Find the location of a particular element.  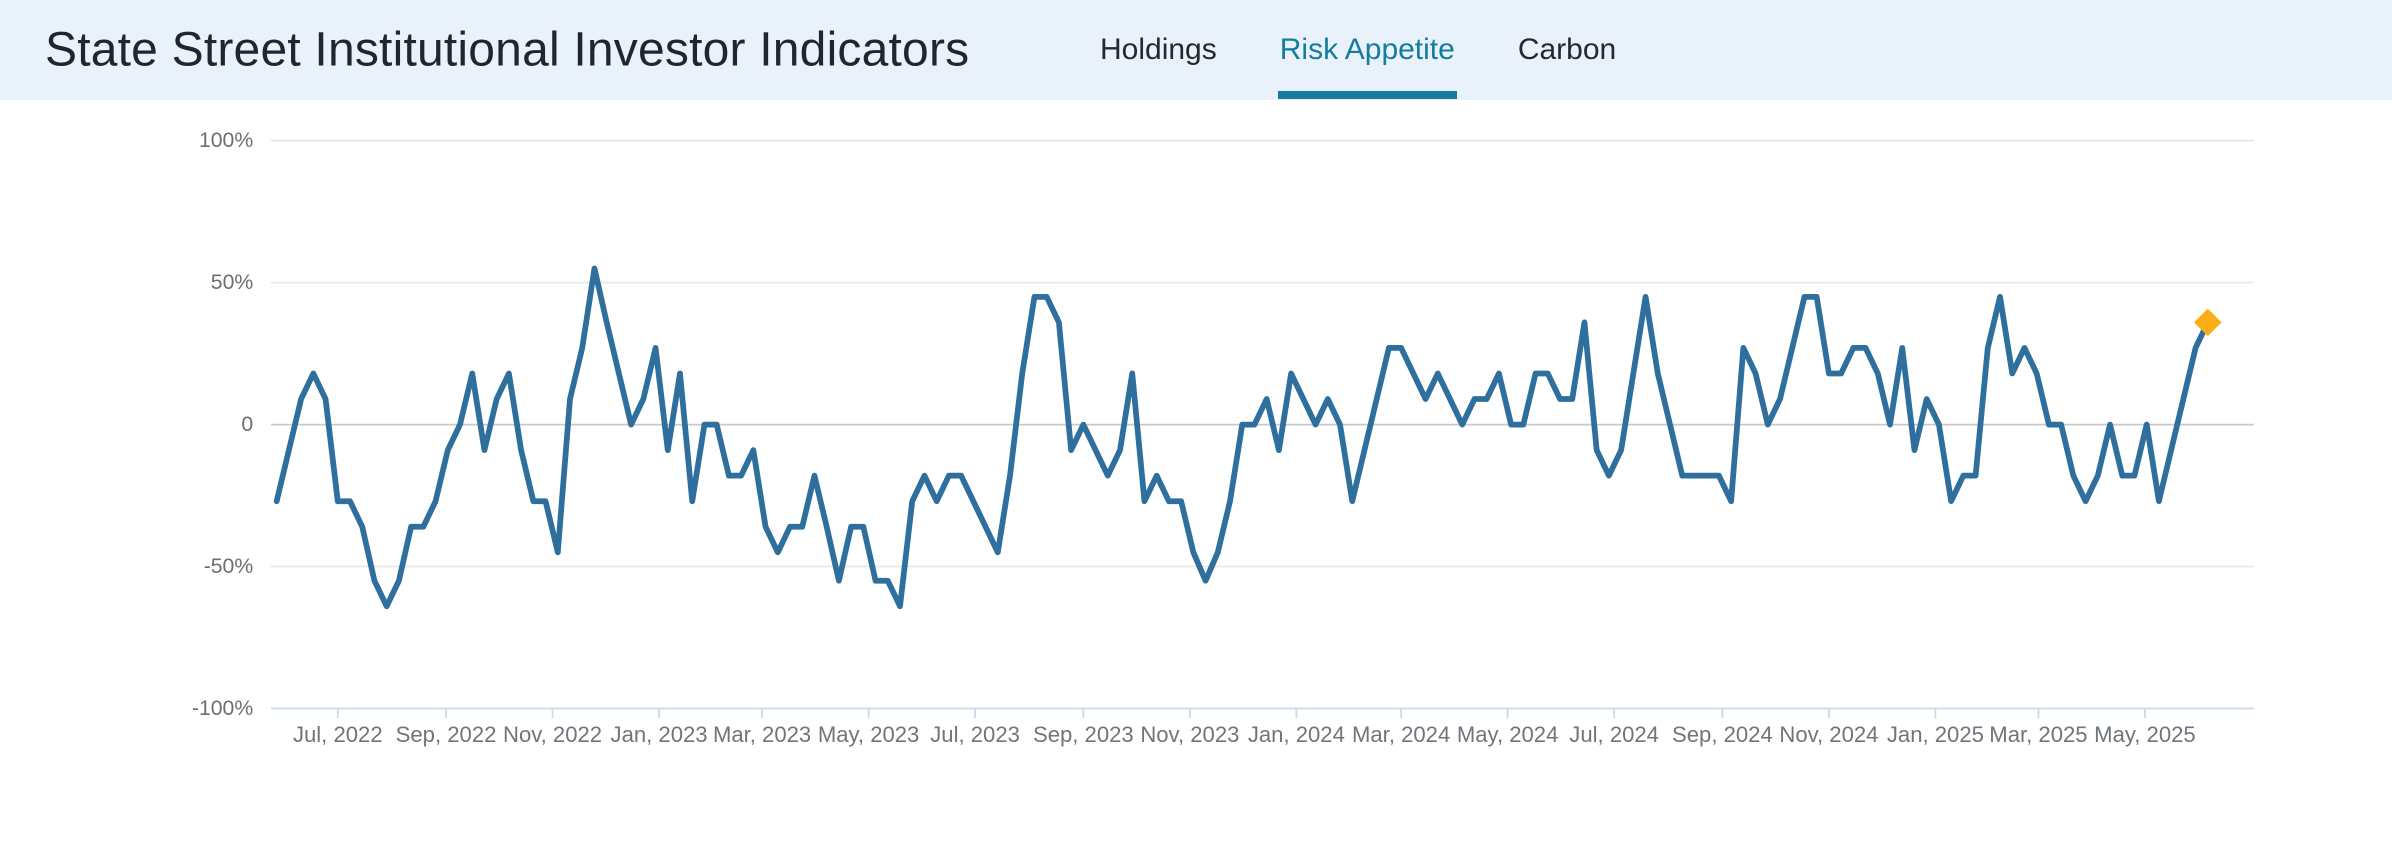

x-axis-label: Nov, 2022 is located at coordinates (552, 734).